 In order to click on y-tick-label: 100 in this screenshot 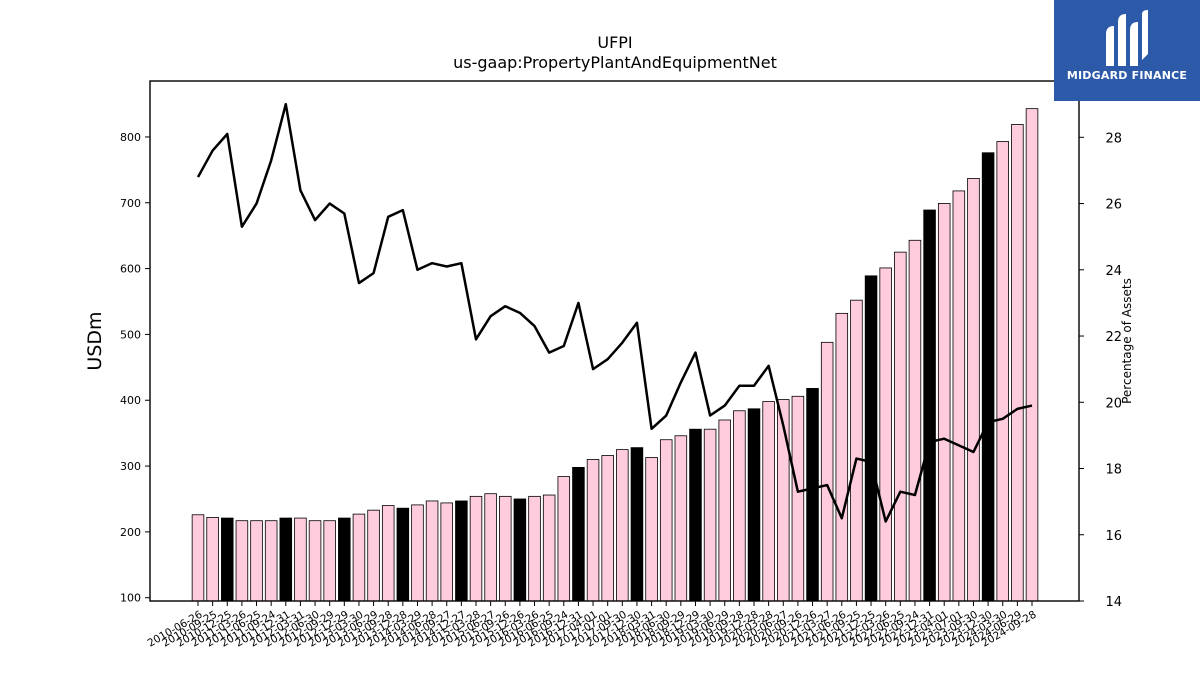, I will do `click(130, 598)`.